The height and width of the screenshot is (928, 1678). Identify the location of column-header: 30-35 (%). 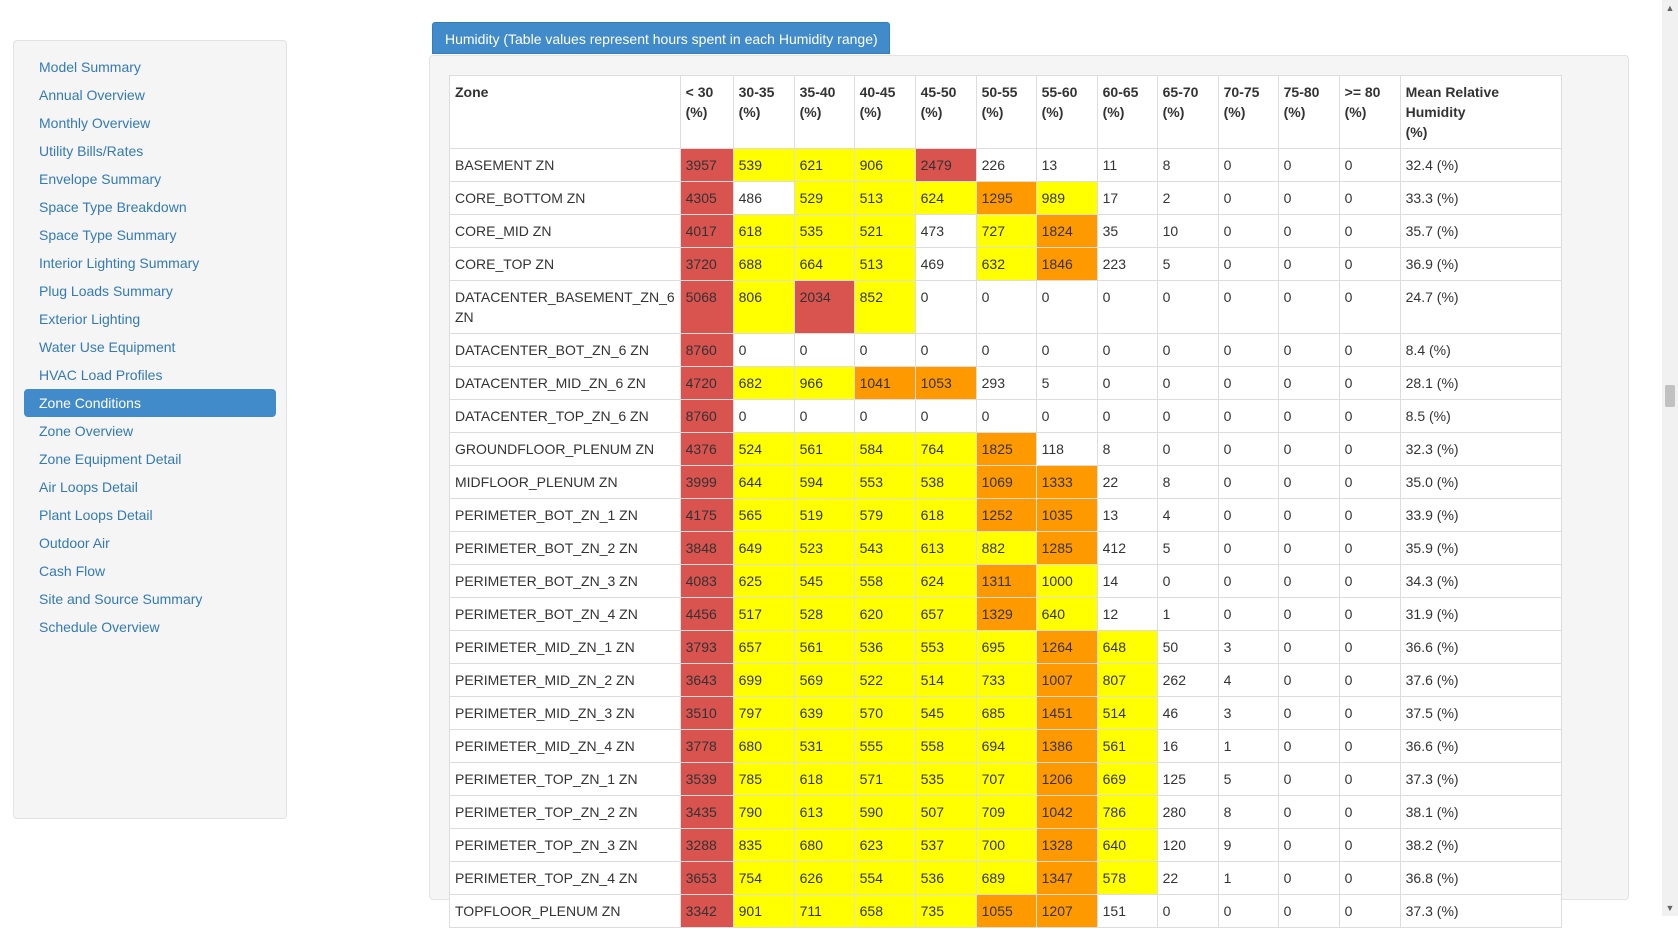
(763, 112).